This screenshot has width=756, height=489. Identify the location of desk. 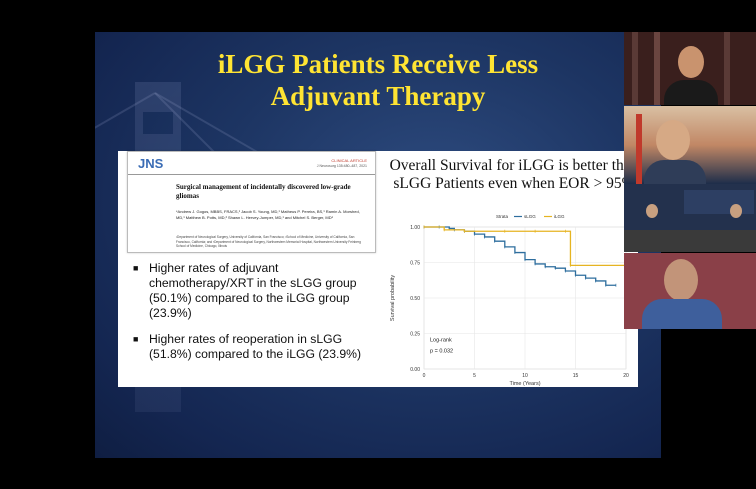
(690, 241).